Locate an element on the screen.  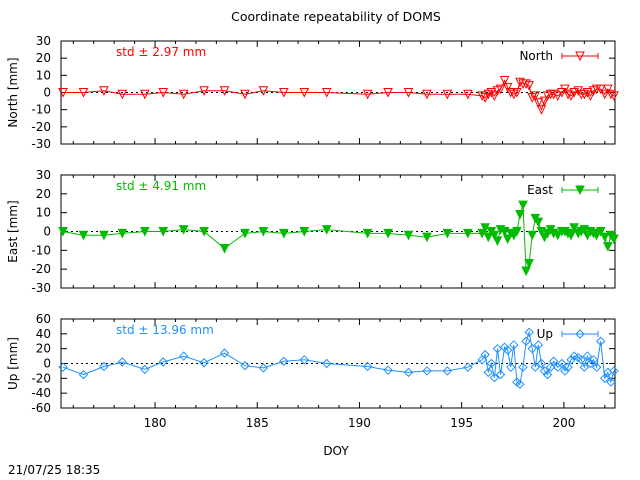
y-tick-label: -60 is located at coordinates (41, 408).